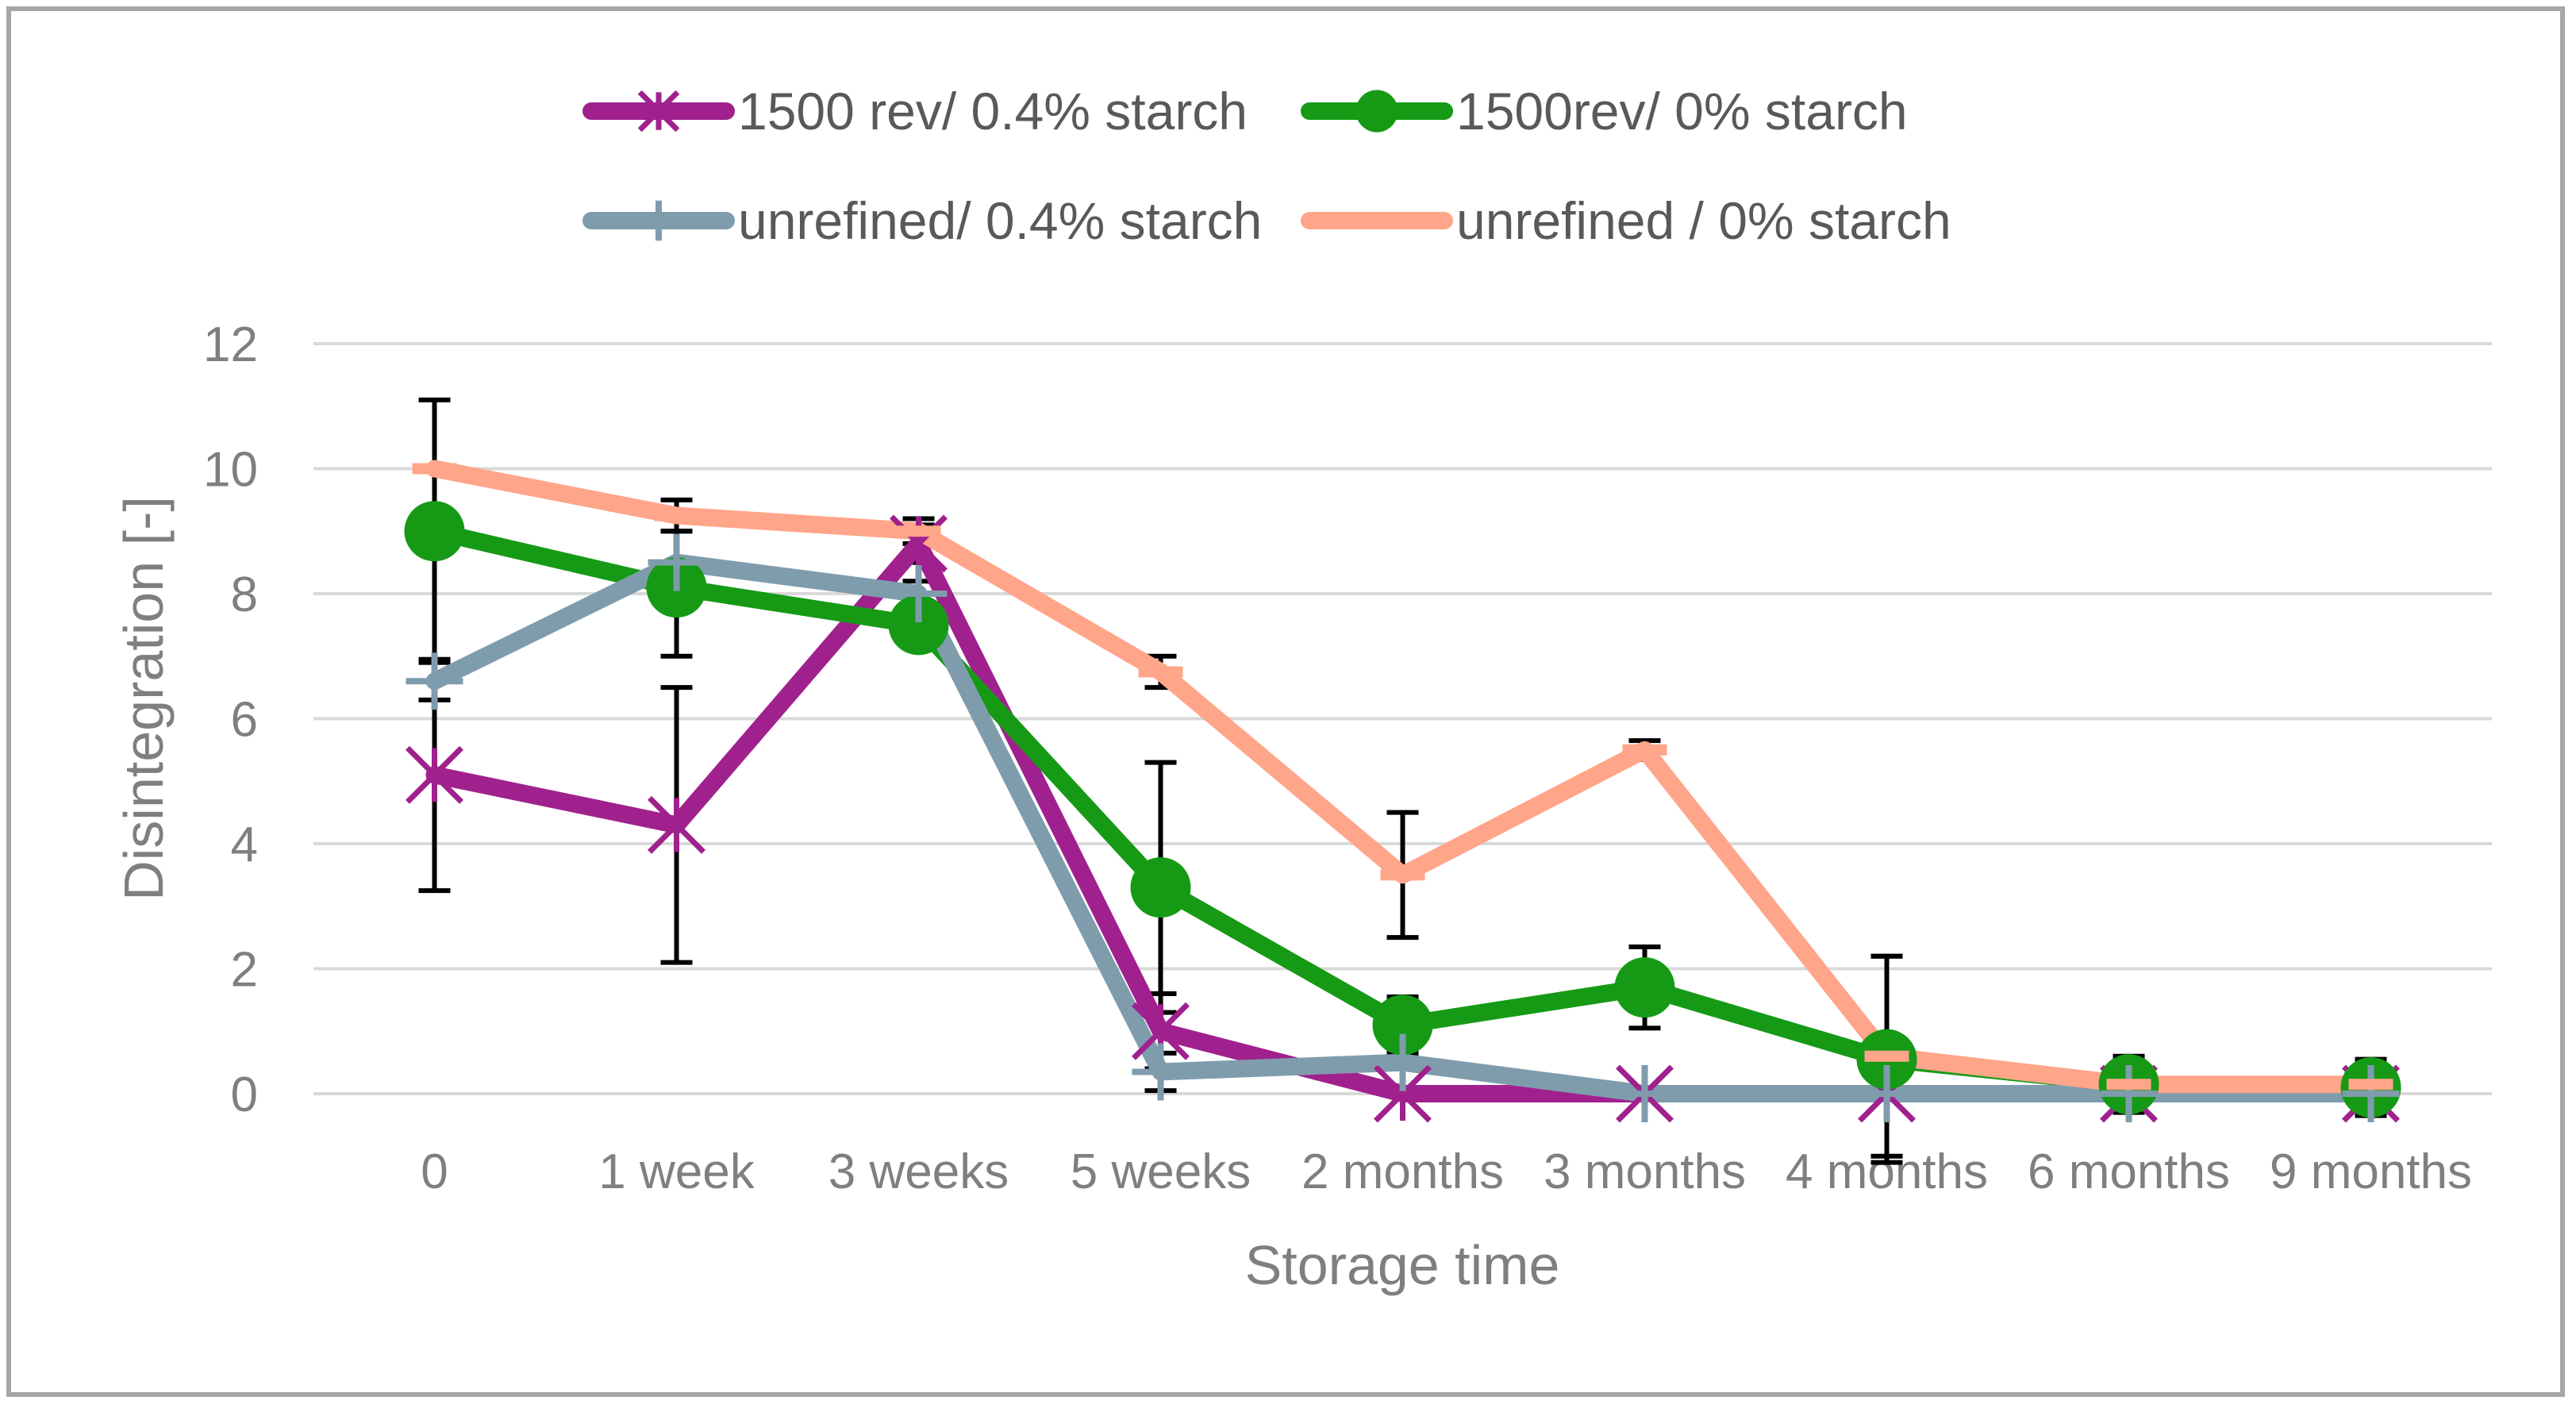 Image resolution: width=2576 pixels, height=1408 pixels. I want to click on legend-label: unrefined / 0% starch, so click(1703, 221).